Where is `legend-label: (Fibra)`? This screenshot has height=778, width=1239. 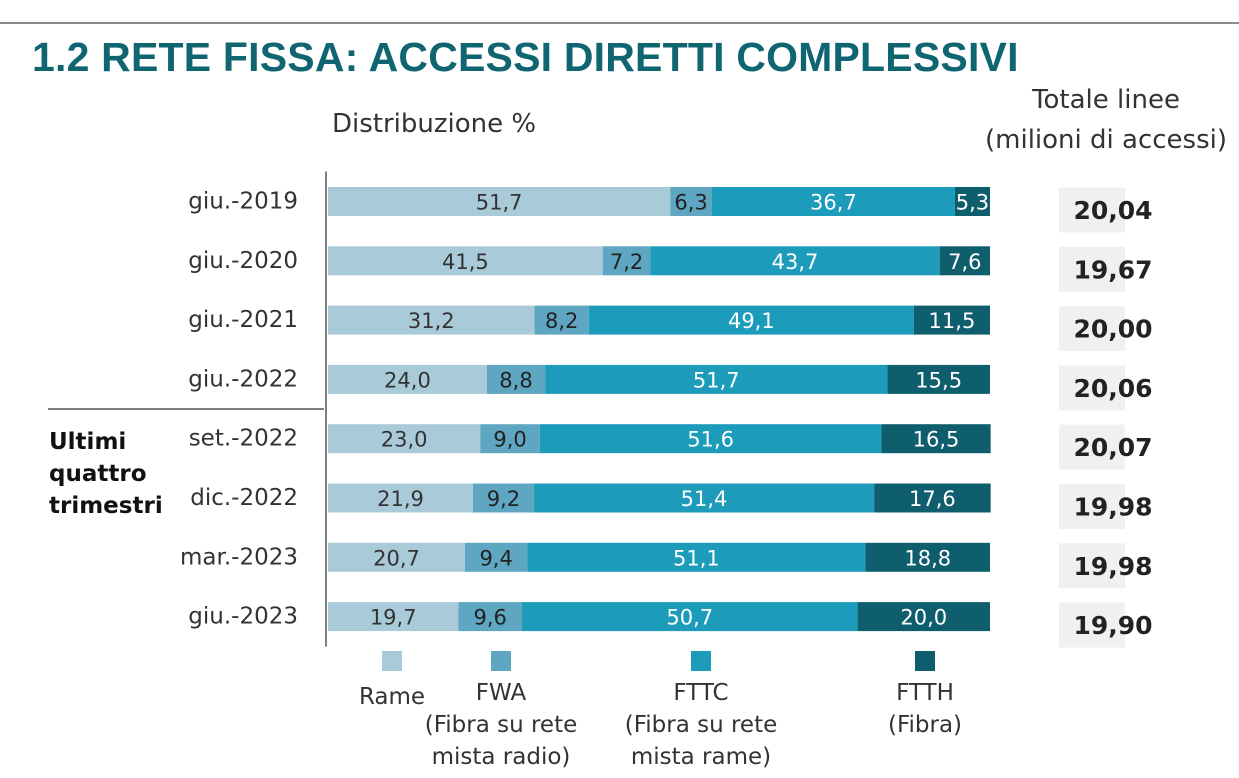 legend-label: (Fibra) is located at coordinates (925, 725).